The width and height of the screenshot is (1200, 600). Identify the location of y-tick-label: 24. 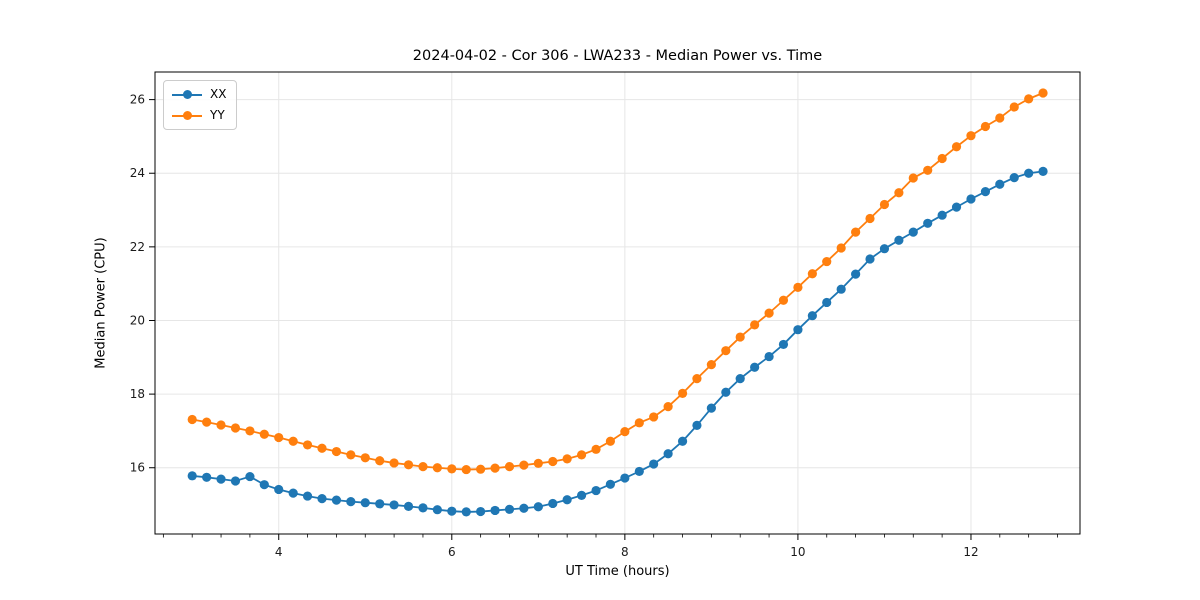
(137, 173).